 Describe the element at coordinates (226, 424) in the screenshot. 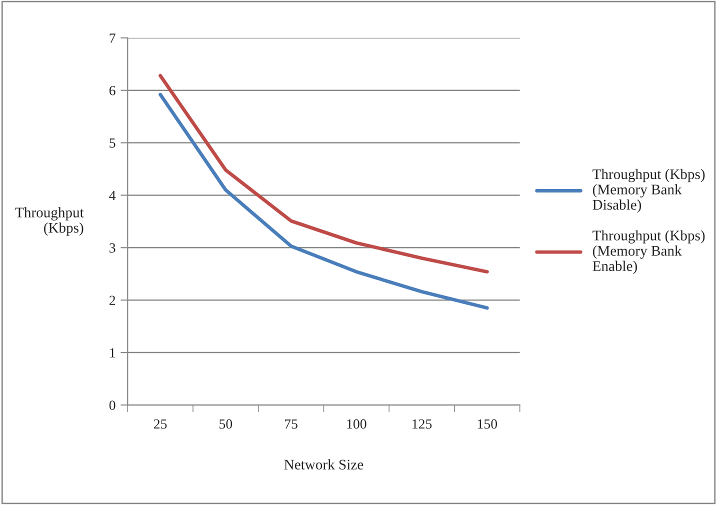

I see `x-tick-label: 50` at that location.